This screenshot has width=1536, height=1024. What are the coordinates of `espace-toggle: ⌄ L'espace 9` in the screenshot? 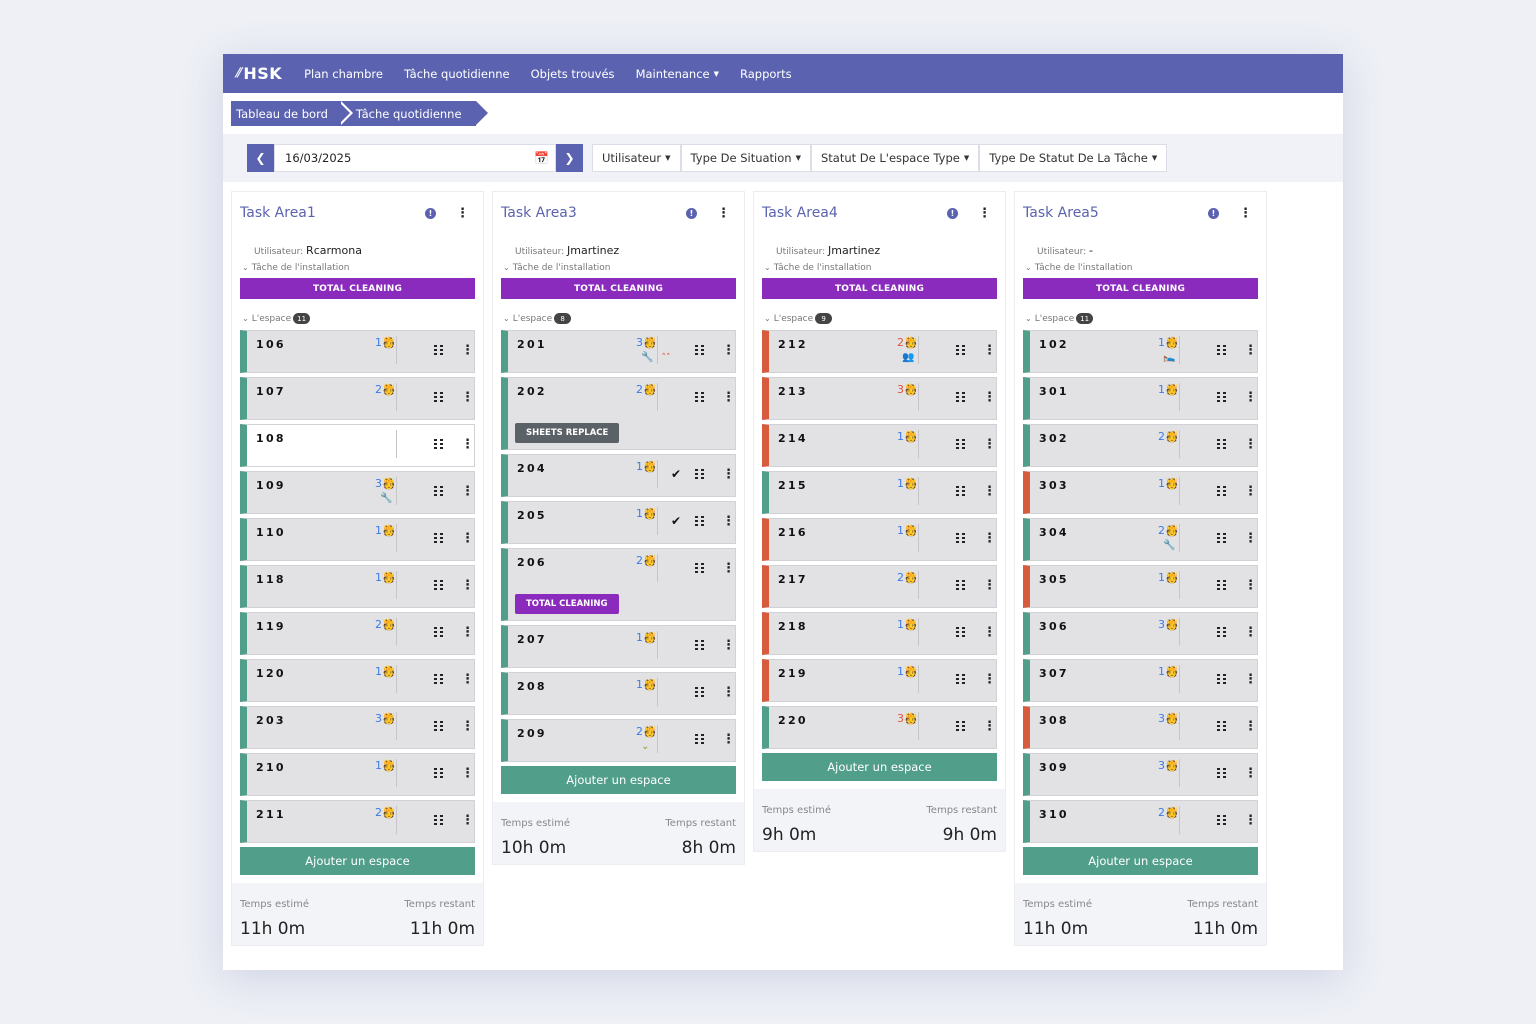 It's located at (879, 318).